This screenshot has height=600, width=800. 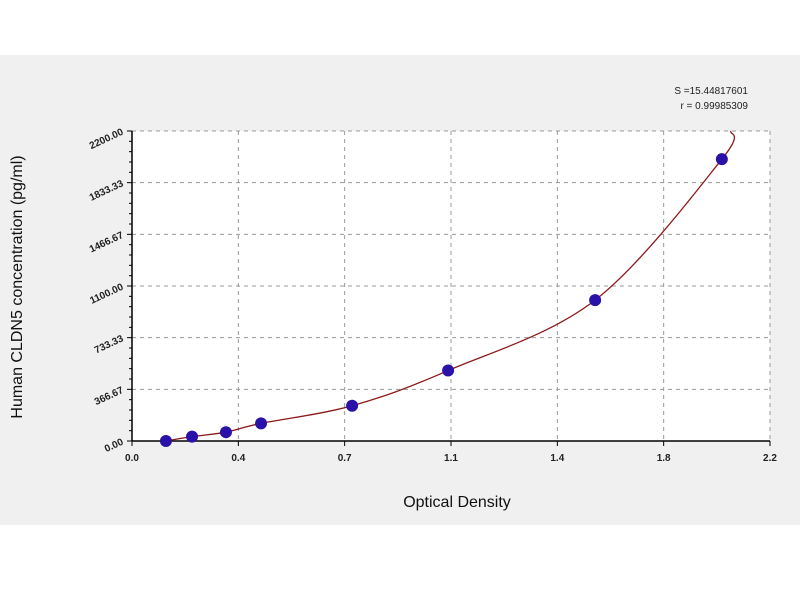 What do you see at coordinates (17, 286) in the screenshot?
I see `y-axis-label: Human CLDN5 concentration (pg/ml)` at bounding box center [17, 286].